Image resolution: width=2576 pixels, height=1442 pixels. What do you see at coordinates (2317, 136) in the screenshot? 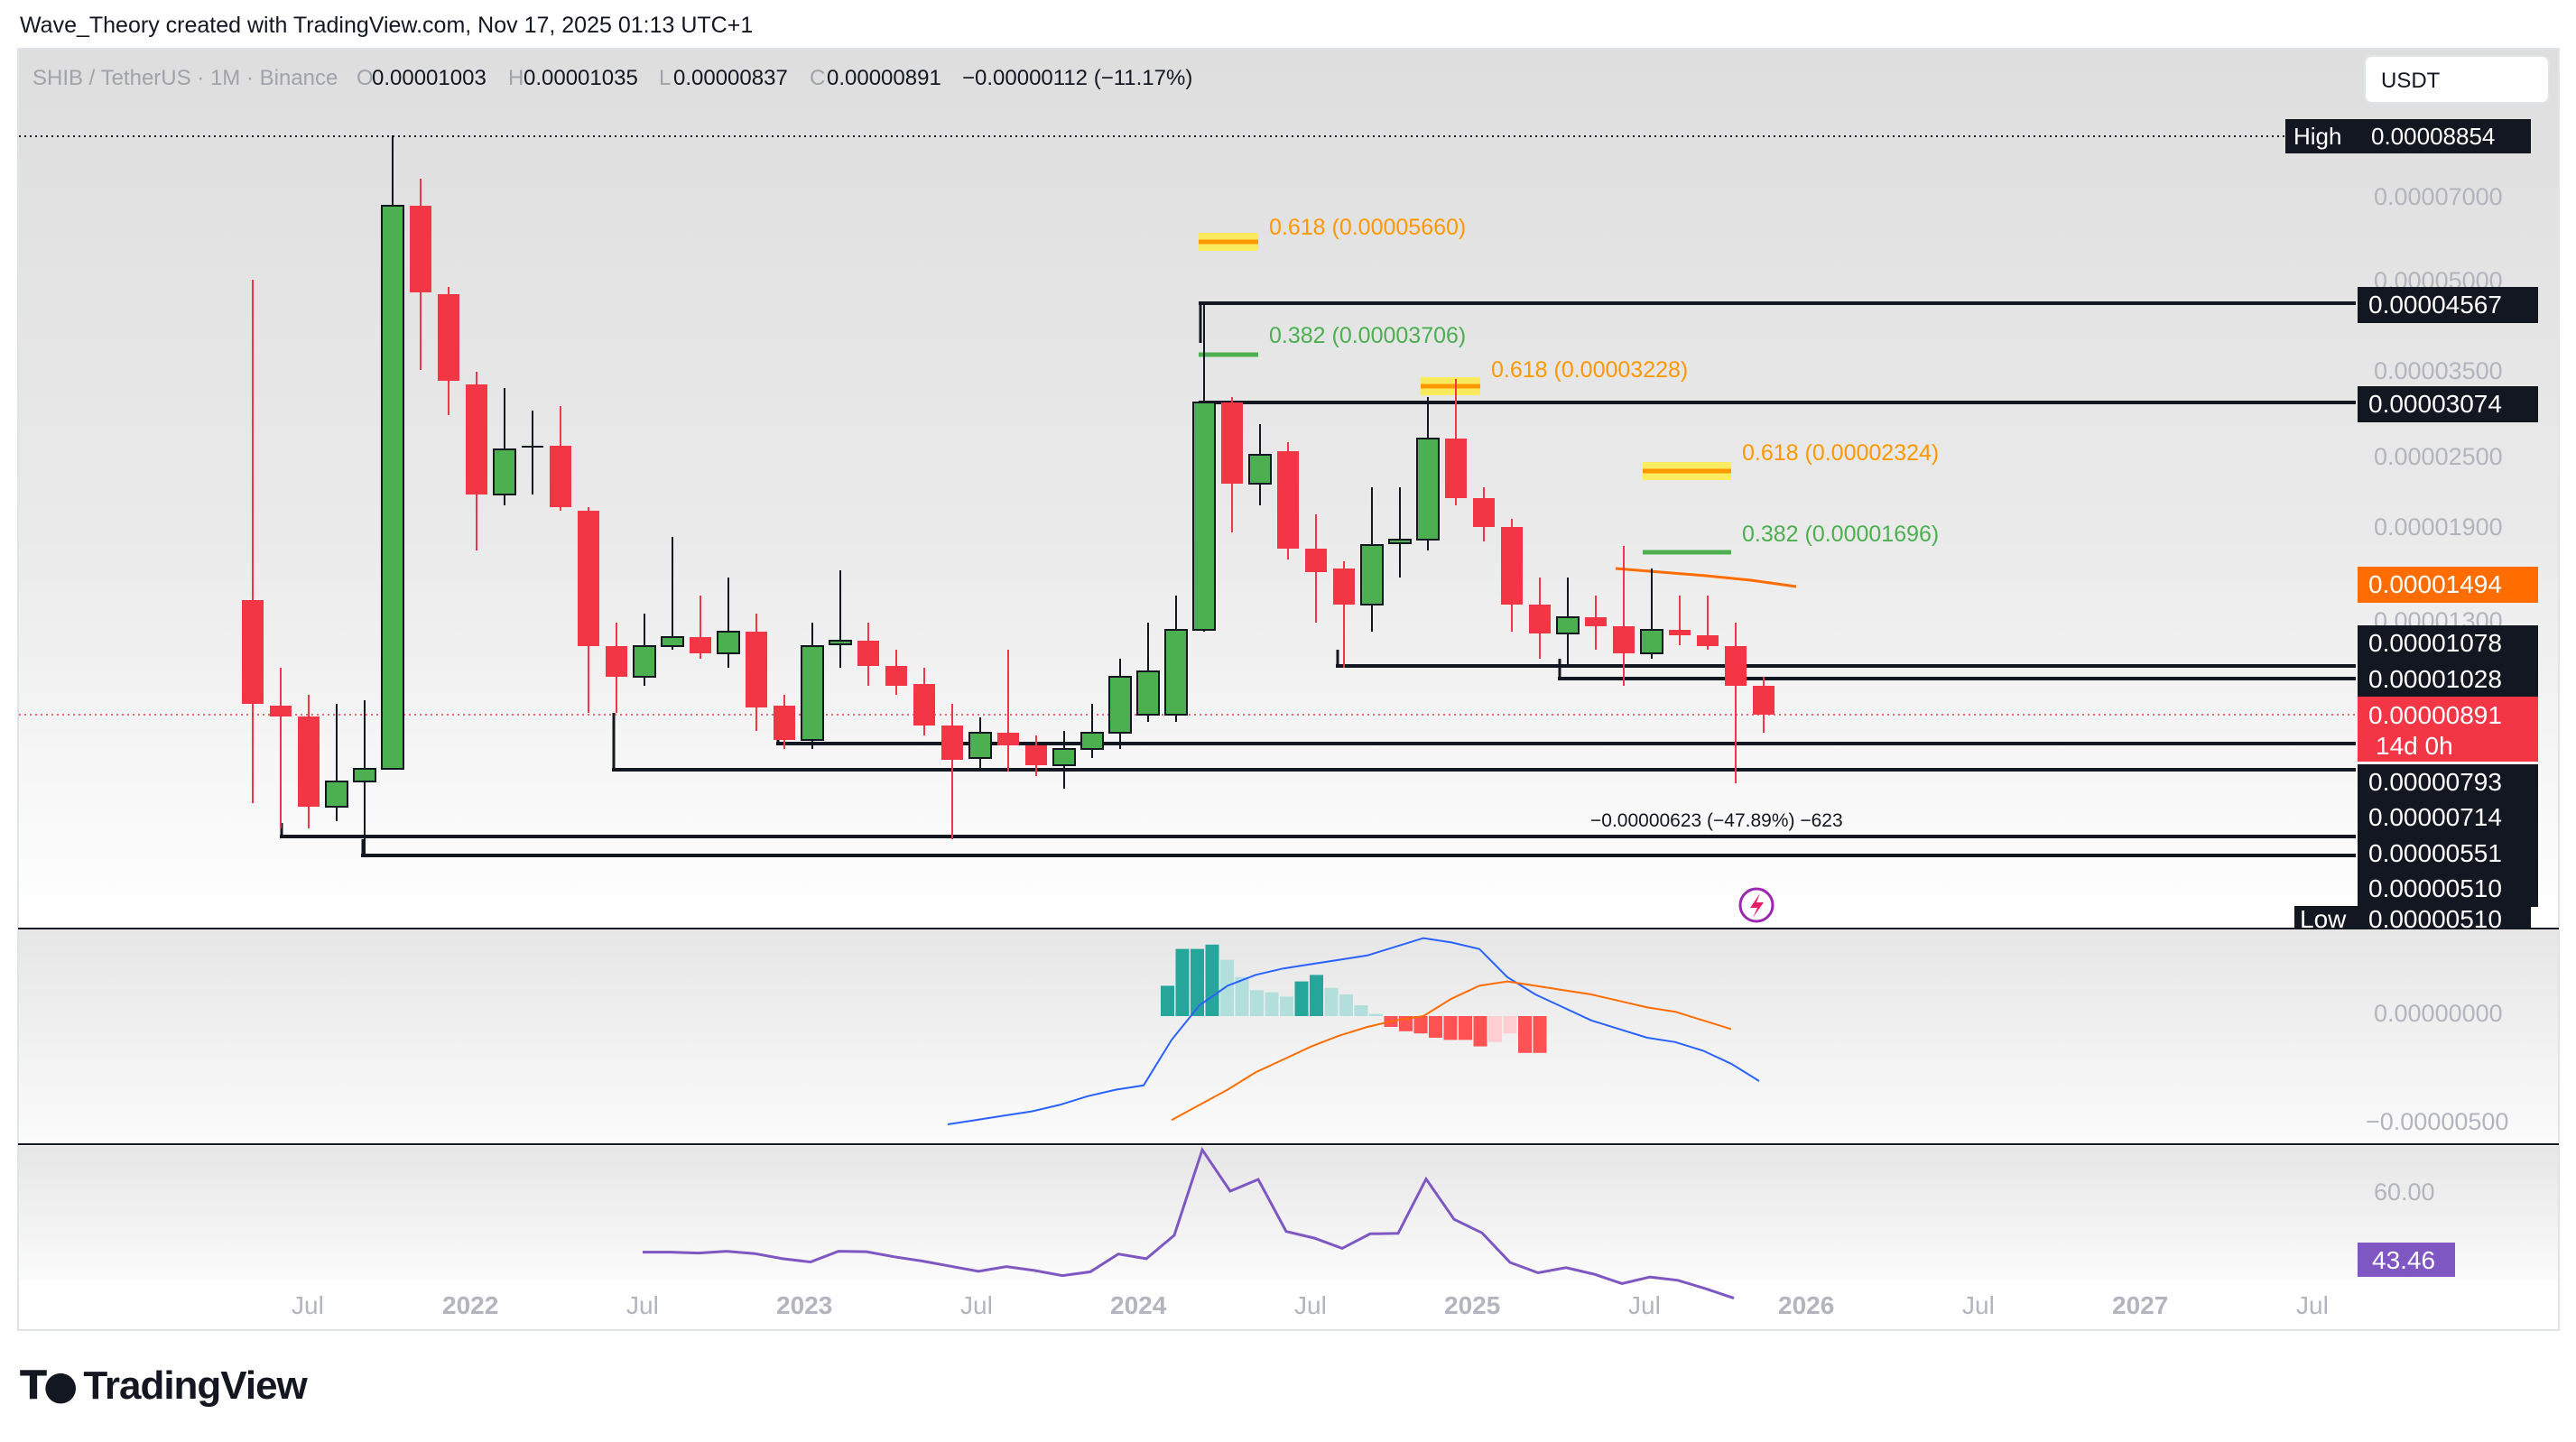
I see `high-tag-label: High` at bounding box center [2317, 136].